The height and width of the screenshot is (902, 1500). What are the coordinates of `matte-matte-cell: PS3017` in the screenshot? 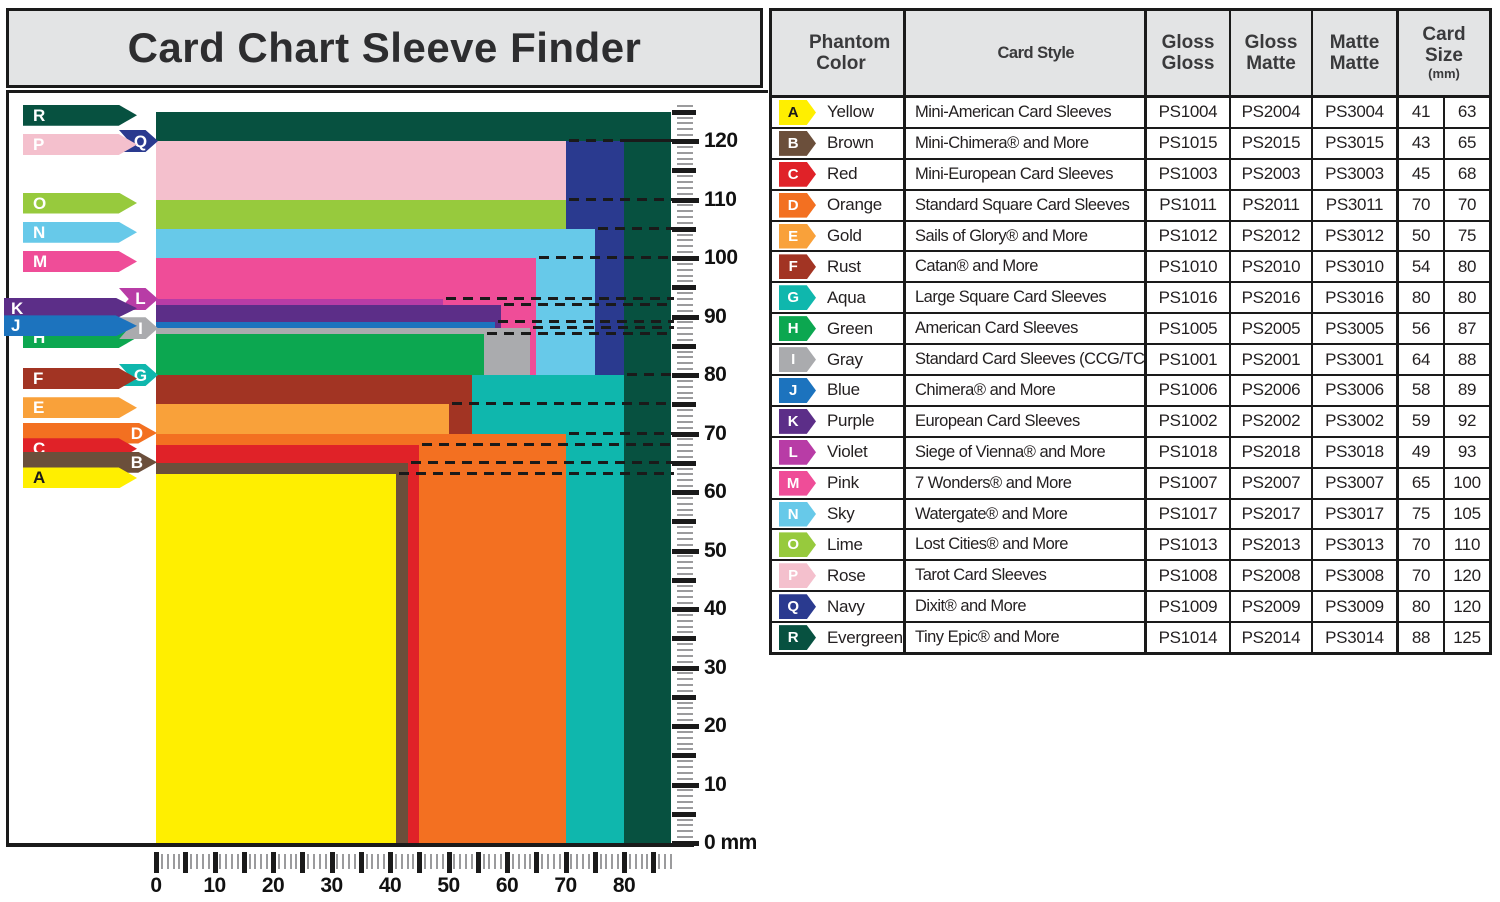 It's located at (1356, 514).